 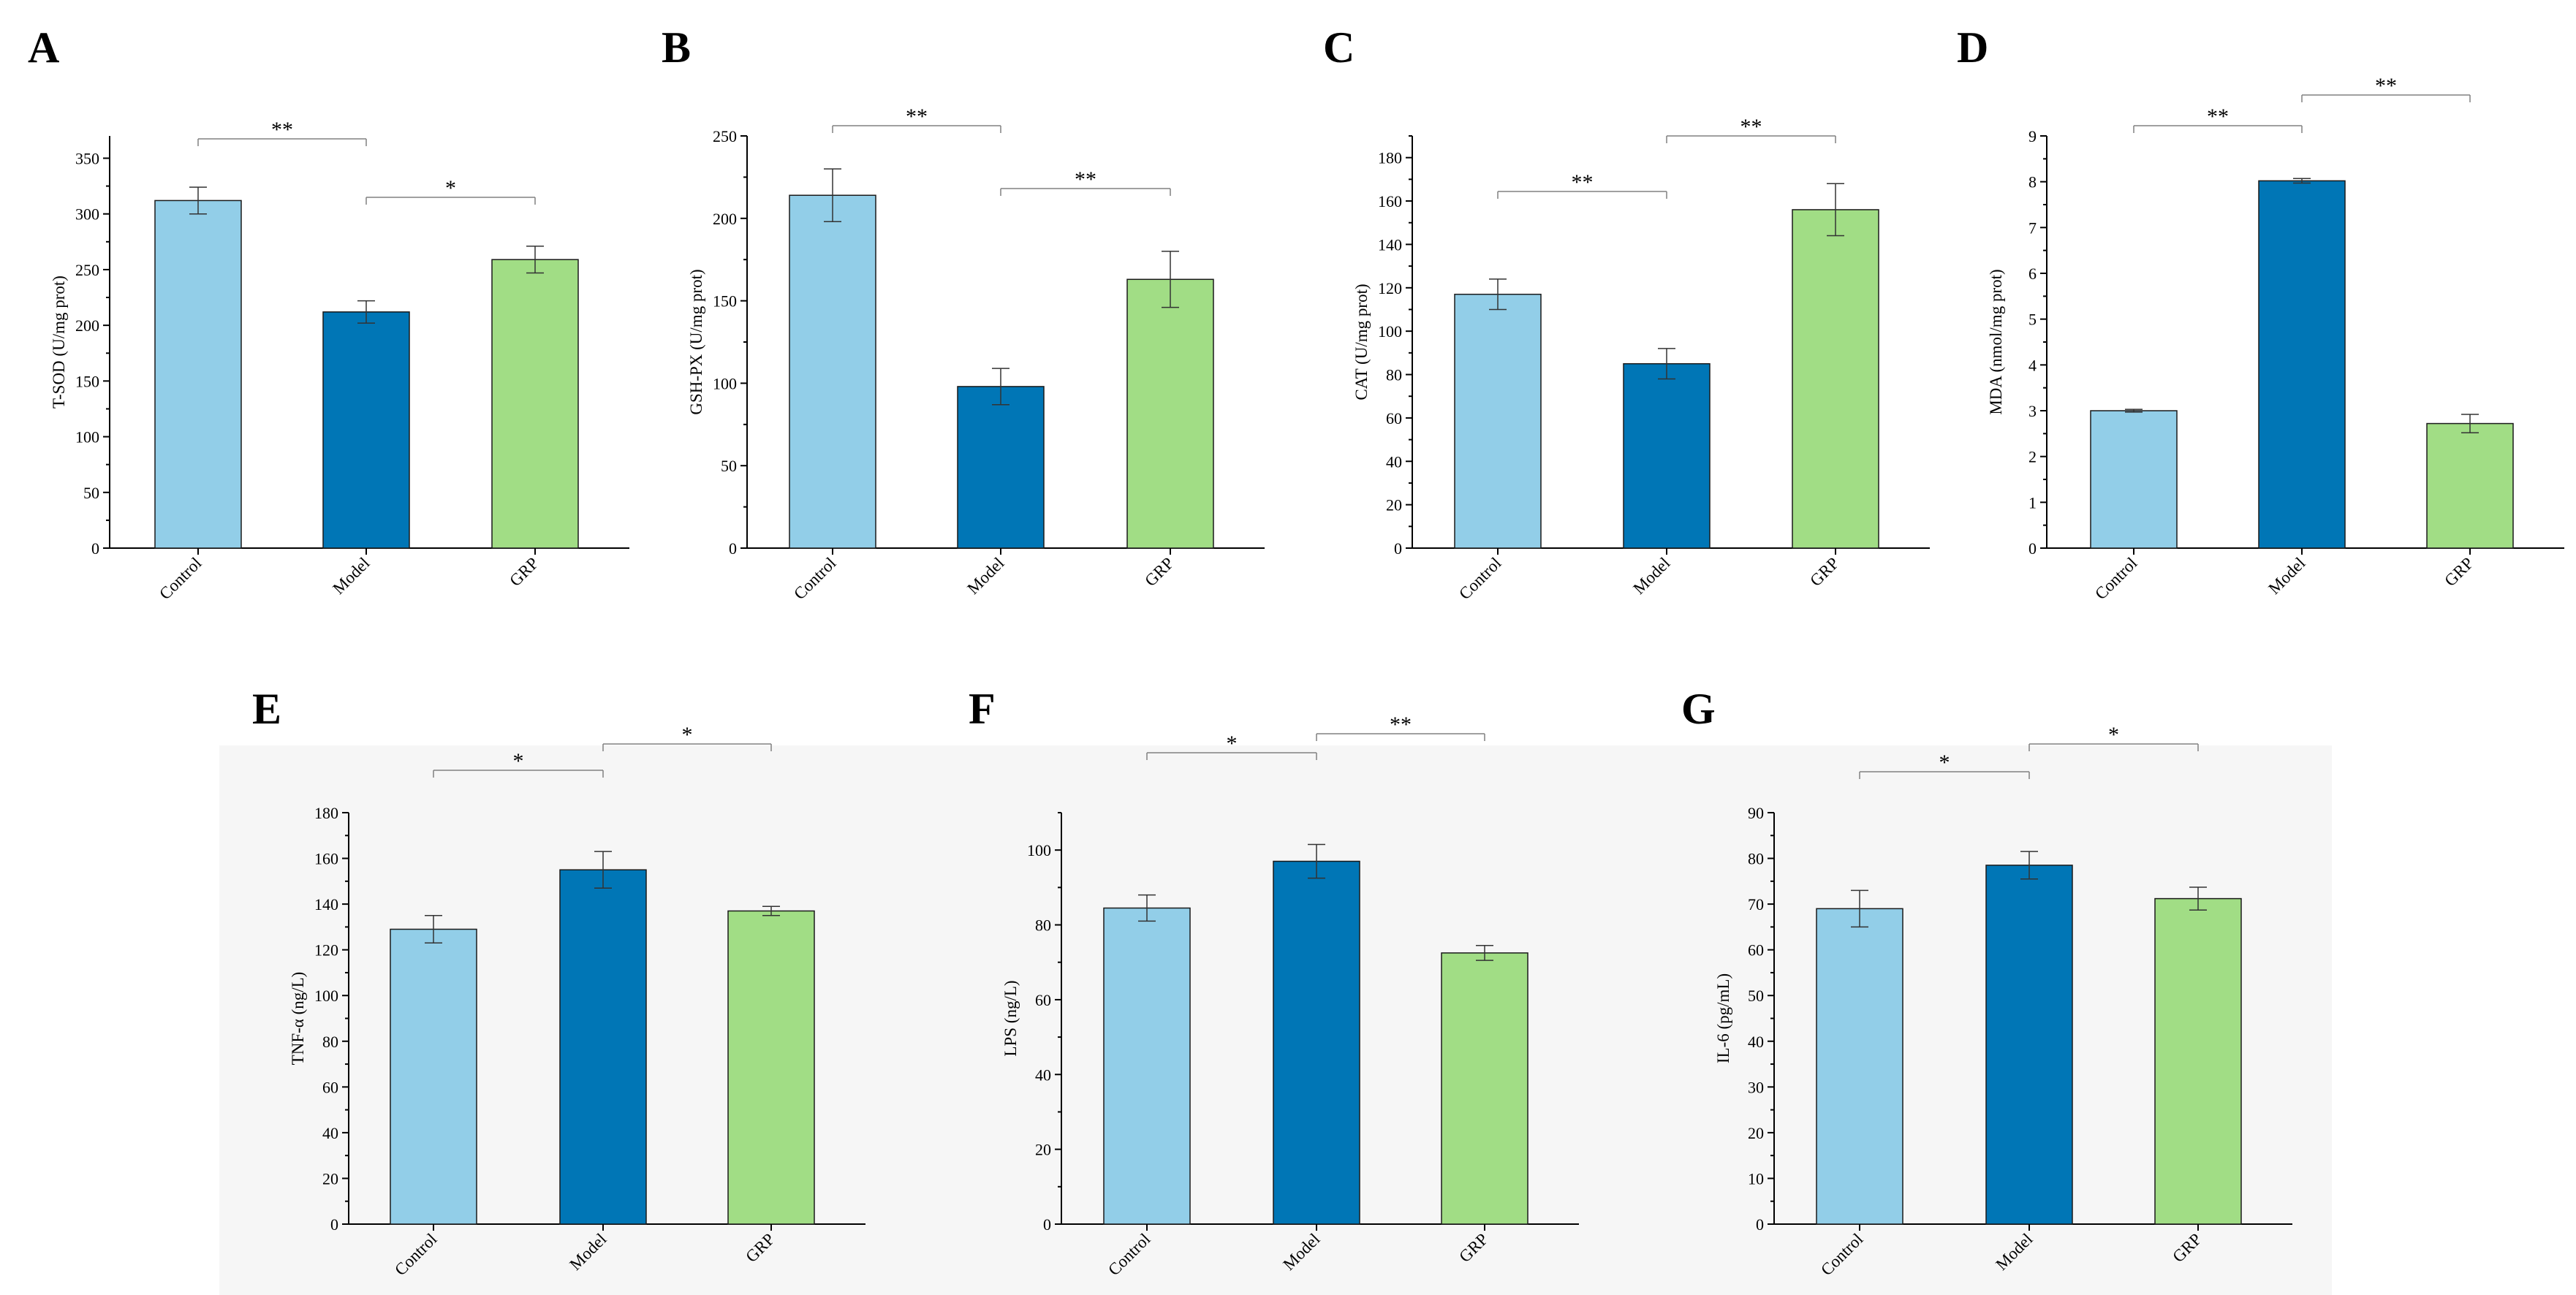 What do you see at coordinates (771, 1067) in the screenshot?
I see `panel-e-bar-grp` at bounding box center [771, 1067].